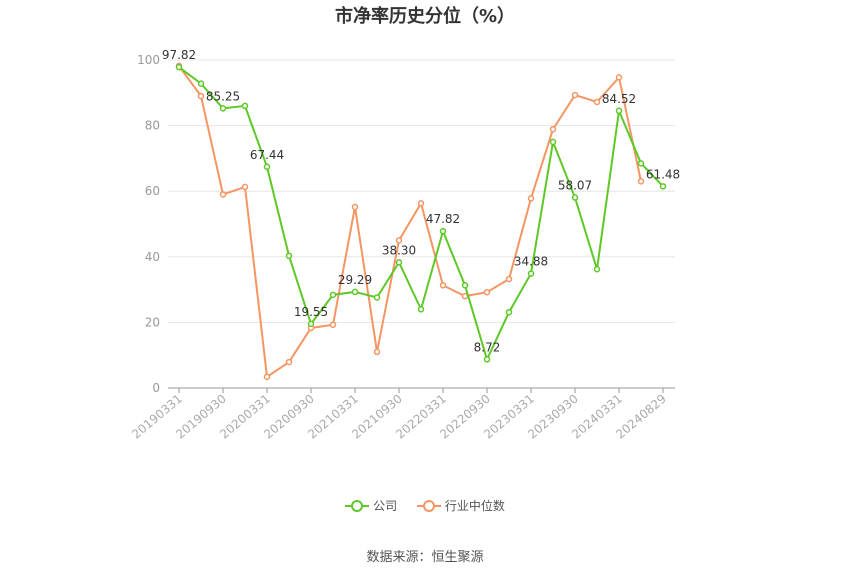 This screenshot has width=850, height=575. I want to click on data-label-4: 67.44, so click(267, 155).